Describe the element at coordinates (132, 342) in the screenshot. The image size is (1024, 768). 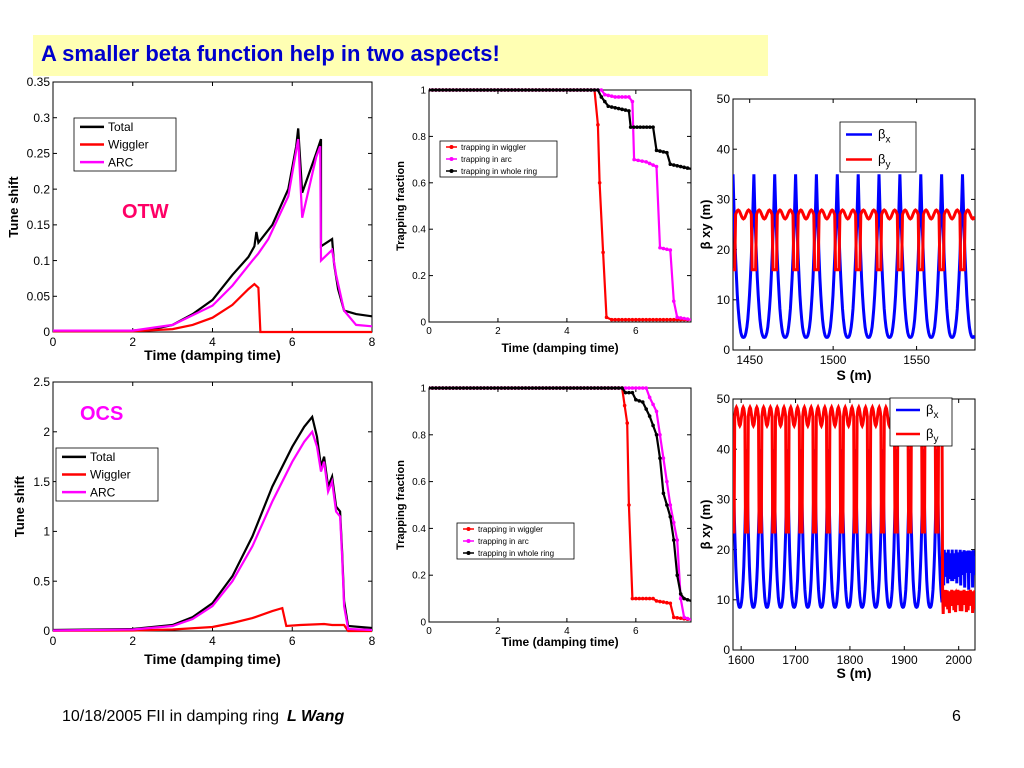
I see `x-tick-label: 2` at that location.